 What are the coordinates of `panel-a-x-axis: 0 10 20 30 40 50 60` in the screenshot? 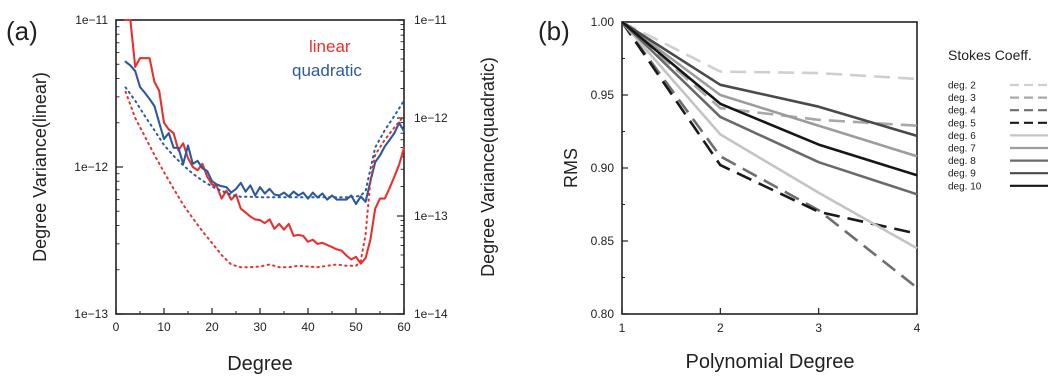 It's located at (262, 321).